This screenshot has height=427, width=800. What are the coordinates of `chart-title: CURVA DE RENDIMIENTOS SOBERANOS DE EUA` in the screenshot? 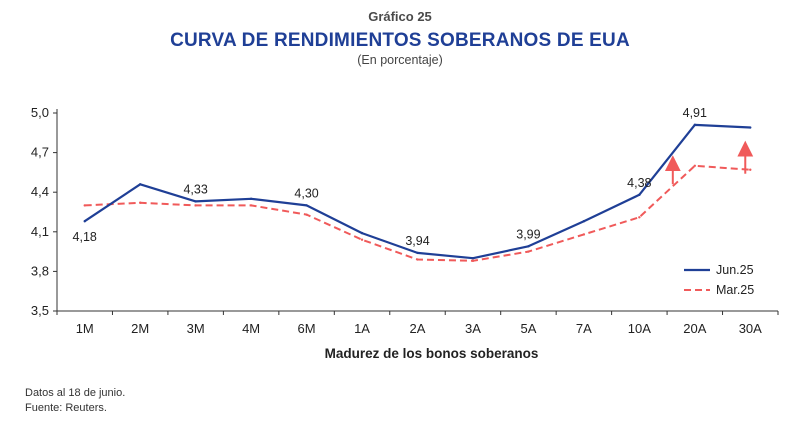 It's located at (400, 40).